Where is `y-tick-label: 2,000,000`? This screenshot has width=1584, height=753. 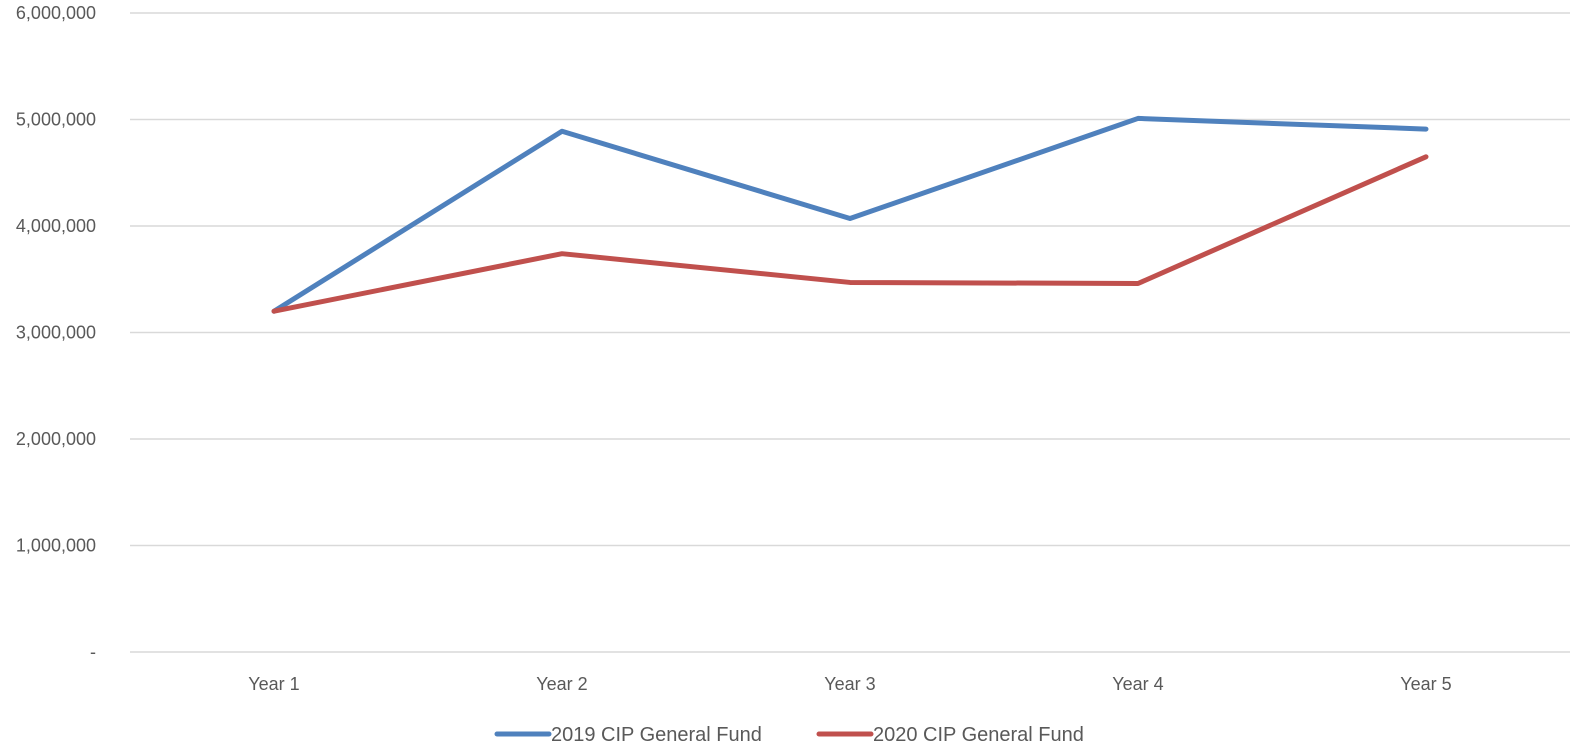 y-tick-label: 2,000,000 is located at coordinates (56, 439).